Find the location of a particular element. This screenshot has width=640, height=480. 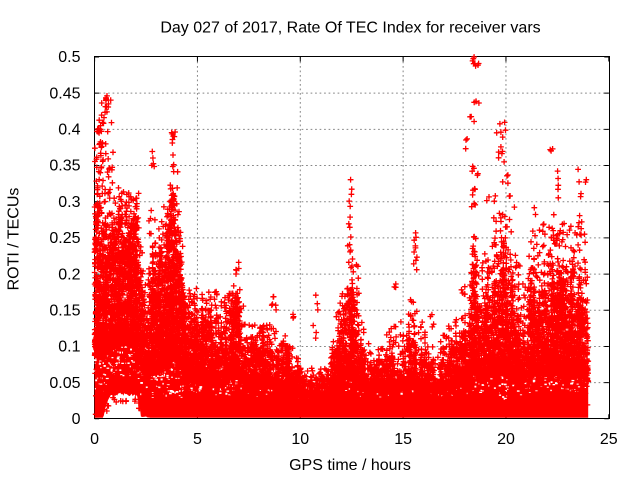

svg-text: ROTI / TECUs is located at coordinates (13, 239).